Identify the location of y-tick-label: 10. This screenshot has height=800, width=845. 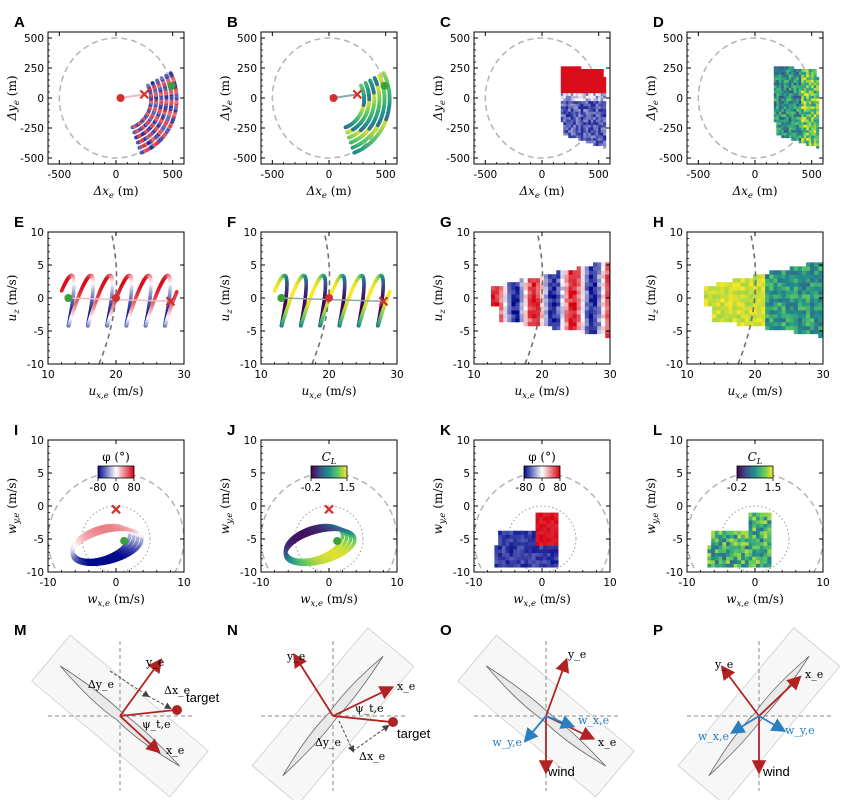
(250, 233).